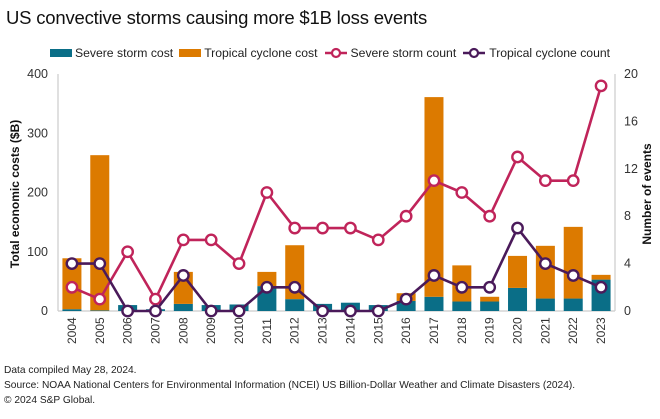 This screenshot has height=419, width=660. What do you see at coordinates (350, 311) in the screenshot?
I see `point-tropical-cyclone-count-2014` at bounding box center [350, 311].